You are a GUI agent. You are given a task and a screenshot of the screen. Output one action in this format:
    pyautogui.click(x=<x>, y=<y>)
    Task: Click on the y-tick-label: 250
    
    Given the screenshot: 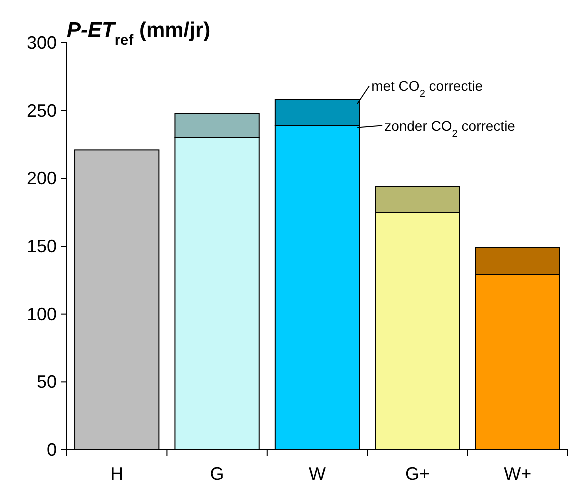 What is the action you would take?
    pyautogui.click(x=41, y=110)
    